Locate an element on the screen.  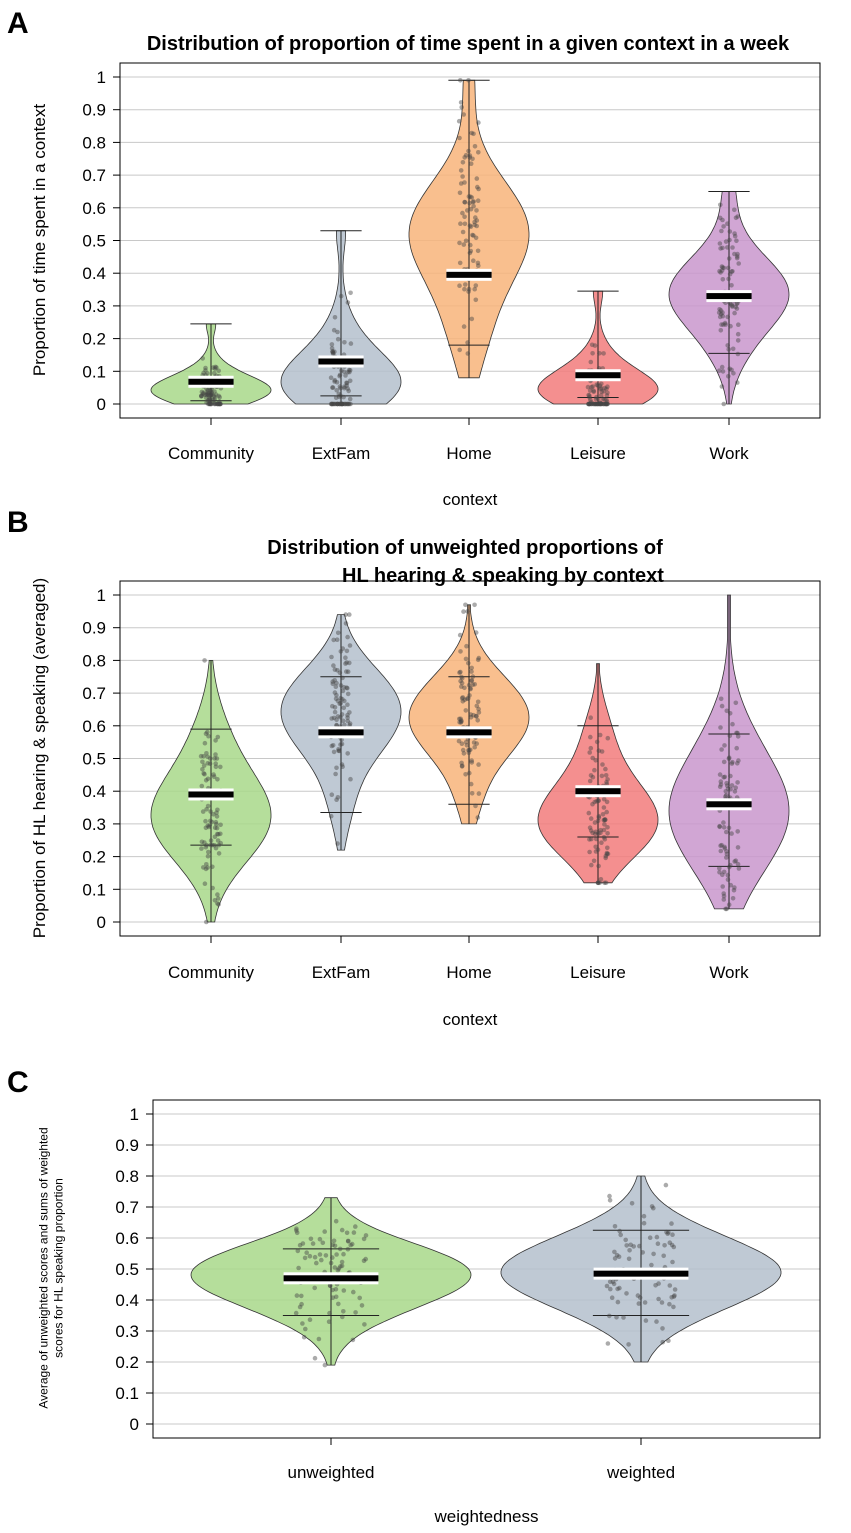
violin-weighted: weighted is located at coordinates (641, 1328).